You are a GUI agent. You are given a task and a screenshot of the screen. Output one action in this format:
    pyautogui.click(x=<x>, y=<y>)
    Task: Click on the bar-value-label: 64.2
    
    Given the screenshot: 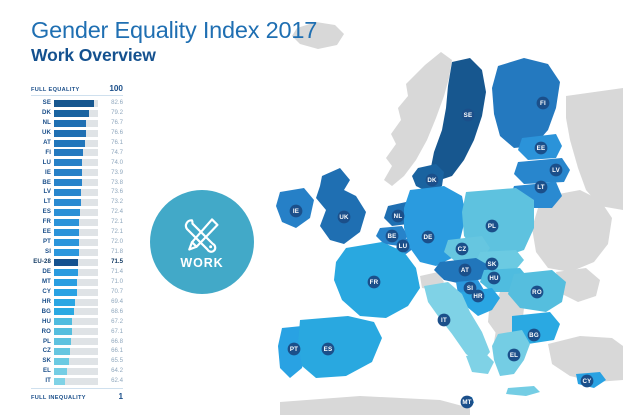 What is the action you would take?
    pyautogui.click(x=117, y=371)
    